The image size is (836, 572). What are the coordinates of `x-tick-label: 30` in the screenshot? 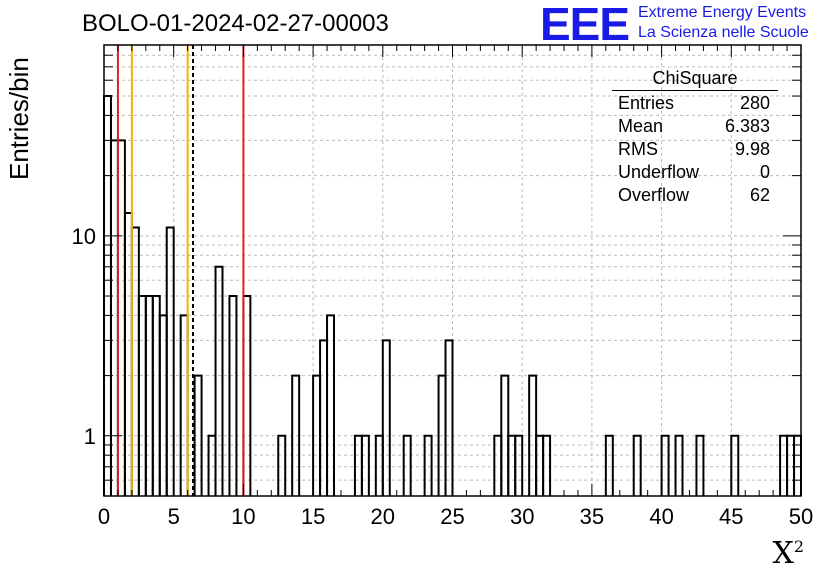 It's located at (522, 516).